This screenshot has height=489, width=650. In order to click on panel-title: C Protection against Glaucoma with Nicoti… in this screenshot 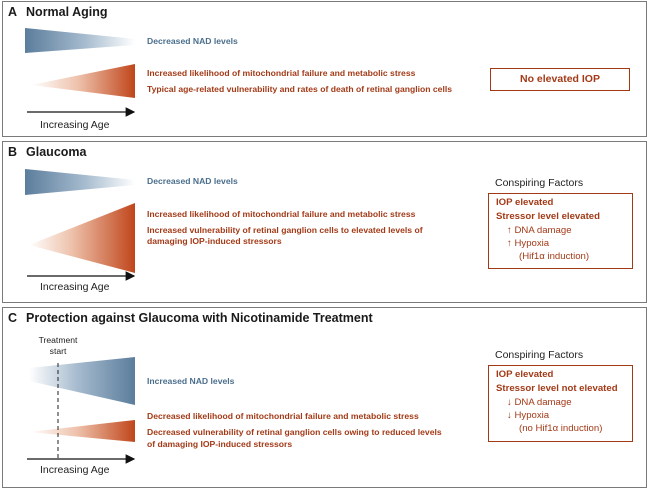, I will do `click(190, 318)`.